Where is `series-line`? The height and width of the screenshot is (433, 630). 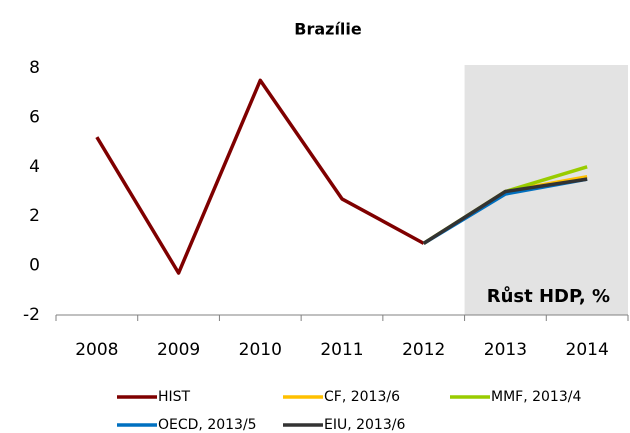 series-line is located at coordinates (505, 211).